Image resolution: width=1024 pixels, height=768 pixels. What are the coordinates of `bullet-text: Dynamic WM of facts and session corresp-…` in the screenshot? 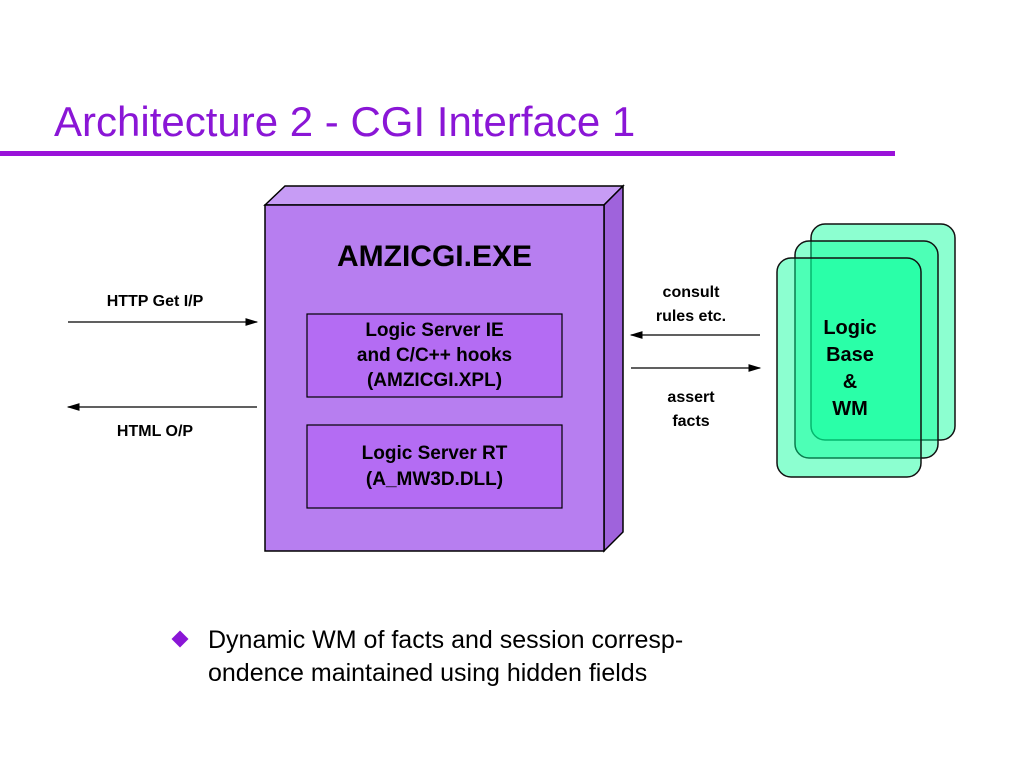 It's located at (508, 657).